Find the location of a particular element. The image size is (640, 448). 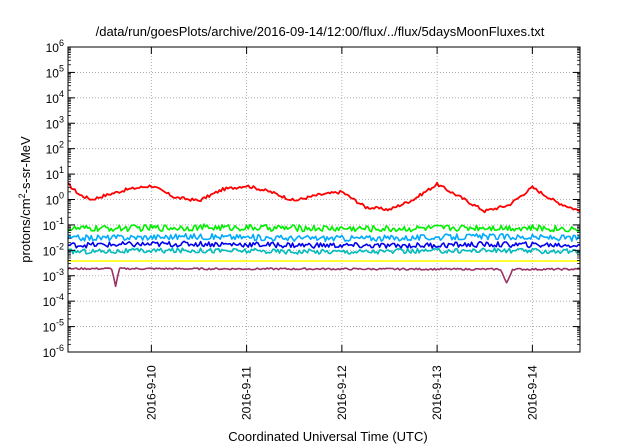

y-tick-label: 10³ is located at coordinates (55, 122).